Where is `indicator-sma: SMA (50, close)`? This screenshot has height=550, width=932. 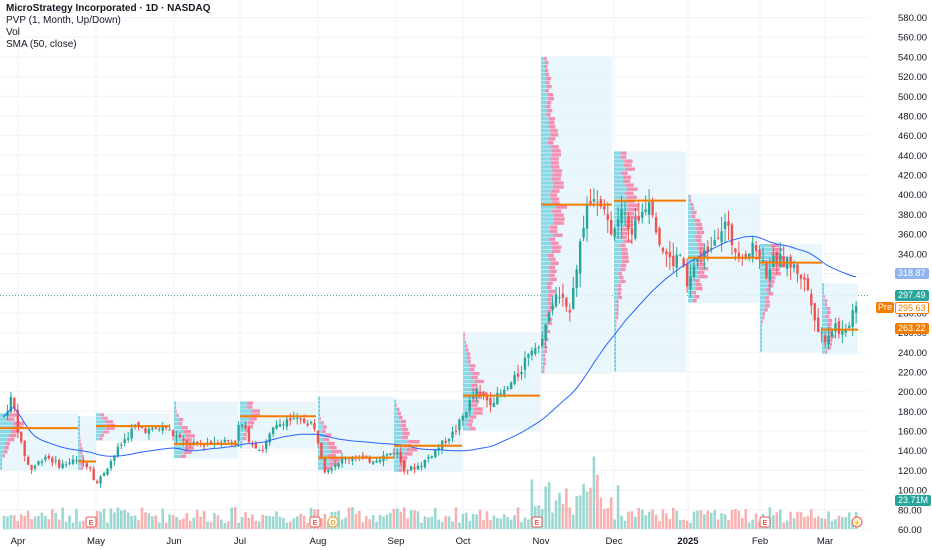 indicator-sma: SMA (50, close) is located at coordinates (41, 44).